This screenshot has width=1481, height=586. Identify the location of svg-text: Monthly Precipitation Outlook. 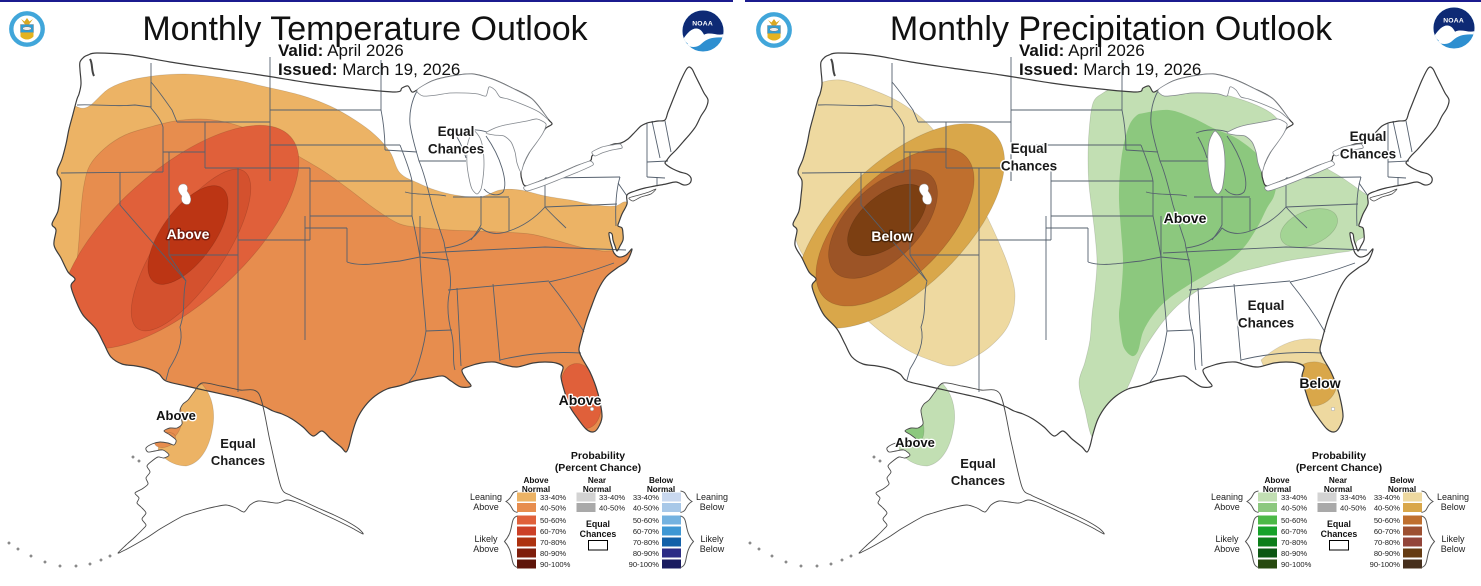
(1111, 29).